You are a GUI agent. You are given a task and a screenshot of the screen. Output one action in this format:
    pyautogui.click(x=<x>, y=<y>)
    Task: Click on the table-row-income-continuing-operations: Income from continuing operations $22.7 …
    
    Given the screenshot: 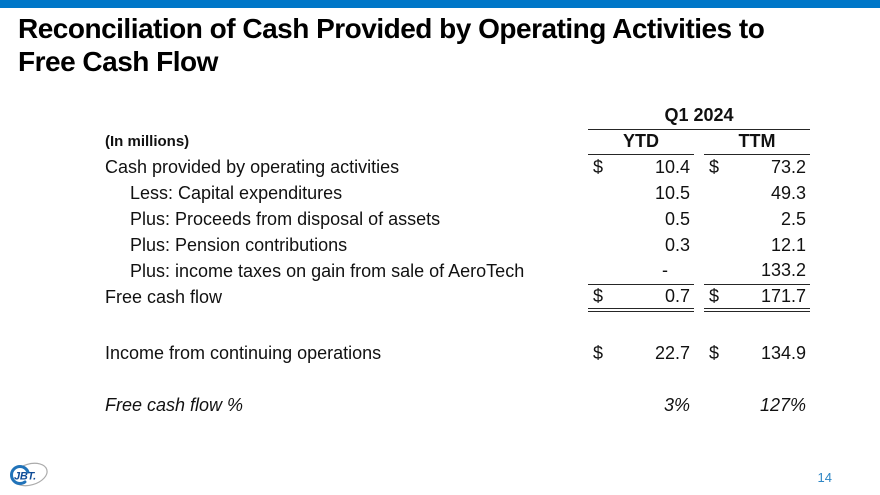 What is the action you would take?
    pyautogui.click(x=457, y=353)
    